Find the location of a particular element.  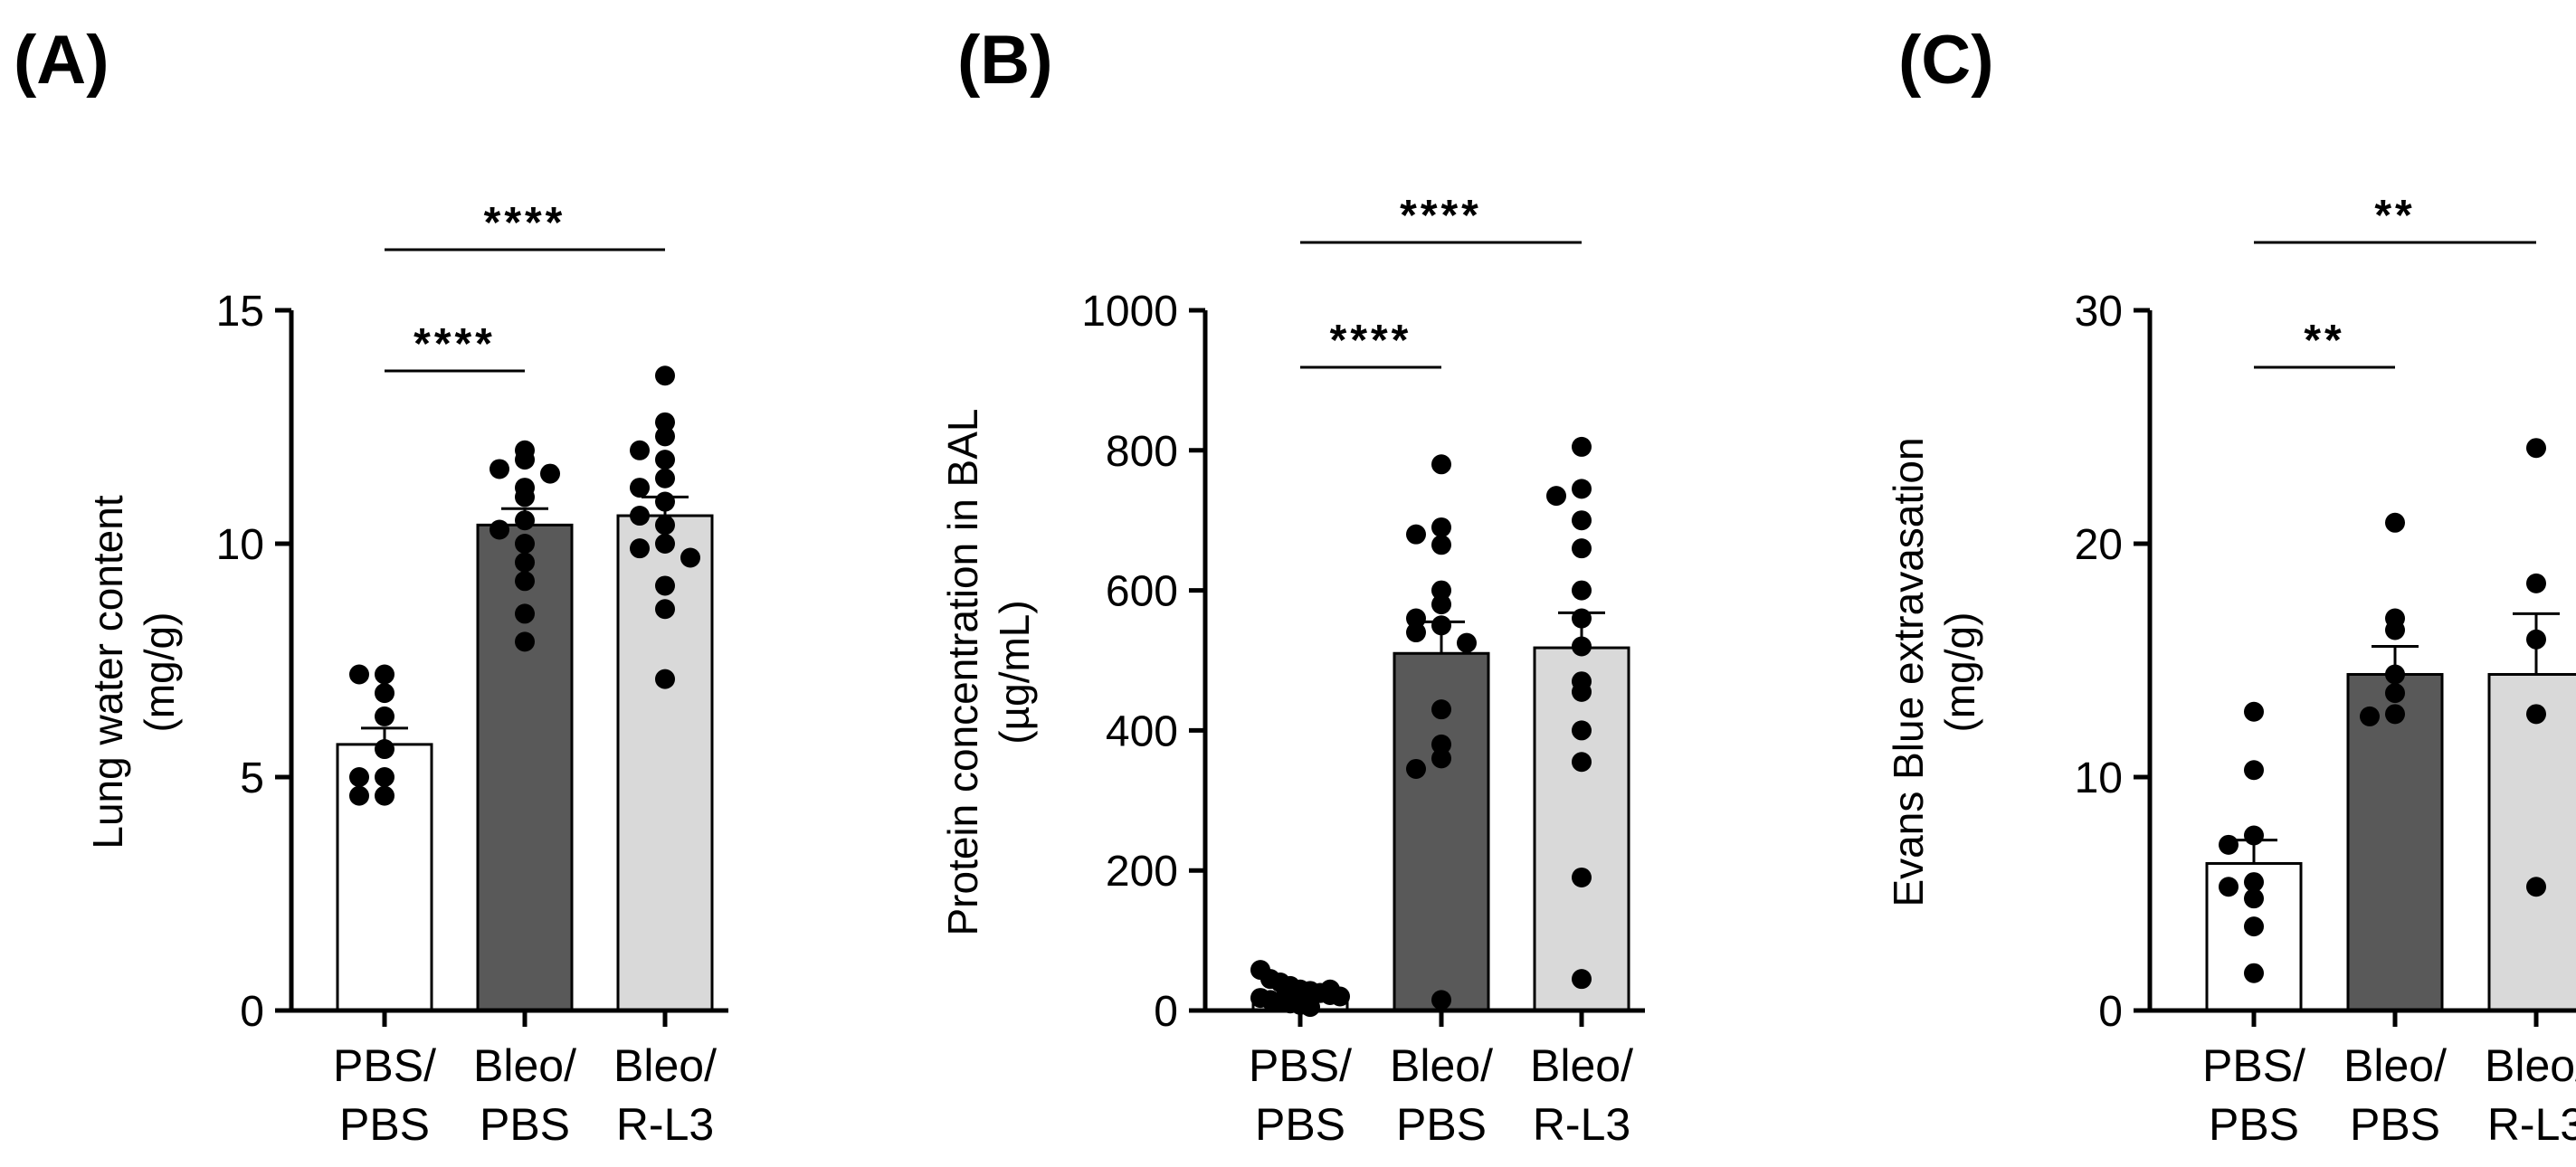

panel-b-cat-label-1-line1: Bleo/ is located at coordinates (1441, 1065).